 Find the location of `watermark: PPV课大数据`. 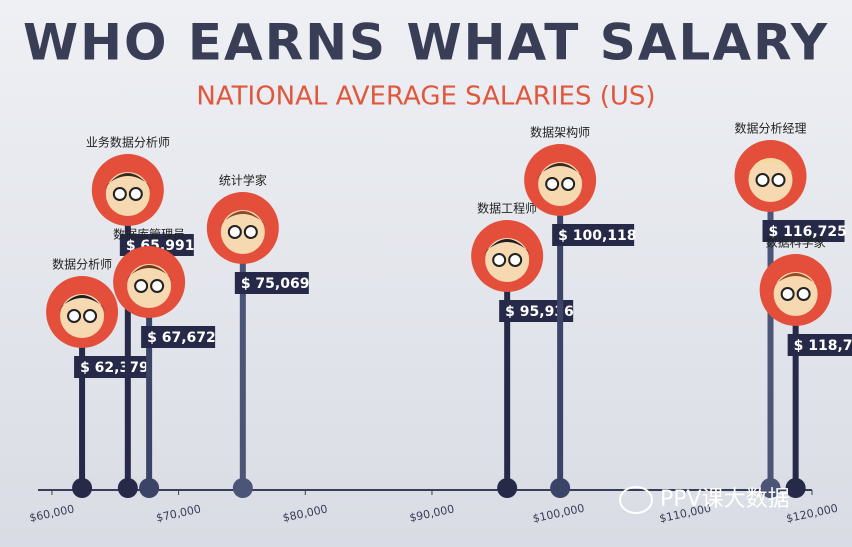

watermark: PPV课大数据 is located at coordinates (704, 500).